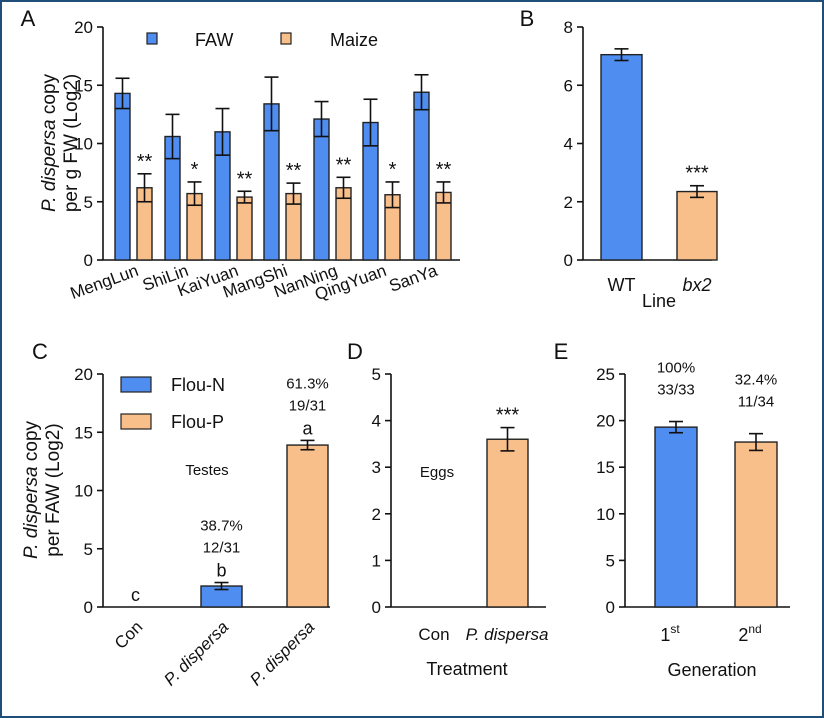 The image size is (824, 718). What do you see at coordinates (221, 526) in the screenshot?
I see `percent-label: 38.7%` at bounding box center [221, 526].